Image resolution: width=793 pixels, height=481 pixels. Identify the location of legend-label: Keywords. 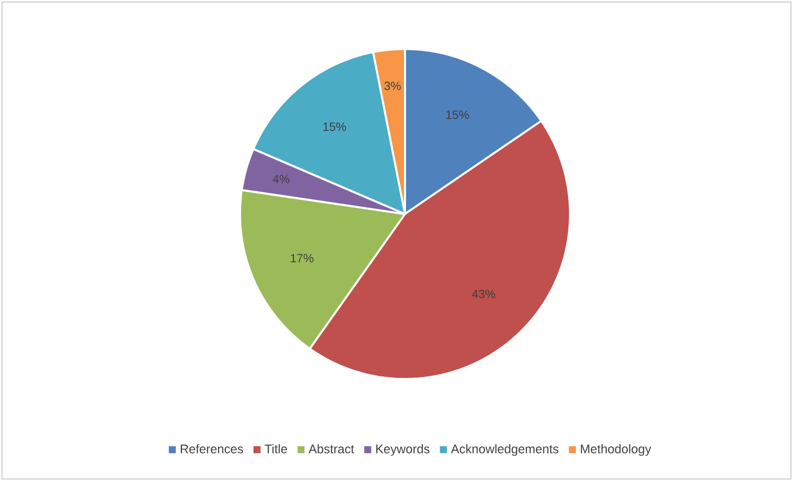
(403, 450).